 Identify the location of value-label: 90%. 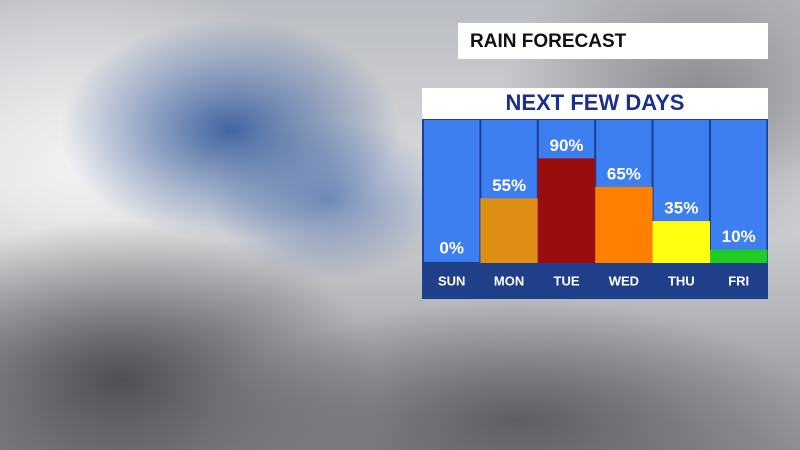
(566, 145).